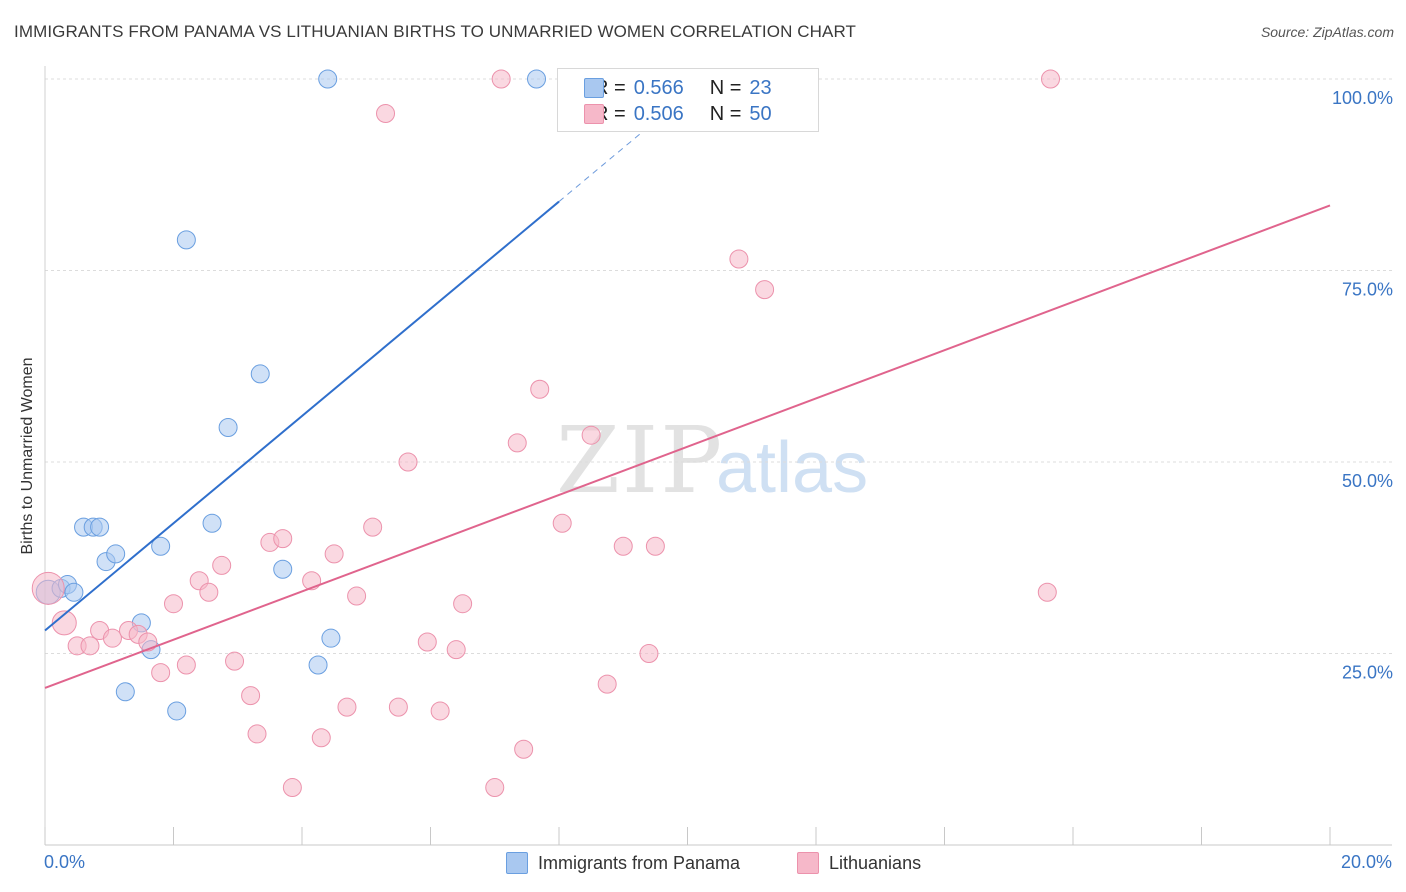 This screenshot has height=892, width=1406. What do you see at coordinates (808, 863) in the screenshot?
I see `legend-swatch-lithuanians` at bounding box center [808, 863].